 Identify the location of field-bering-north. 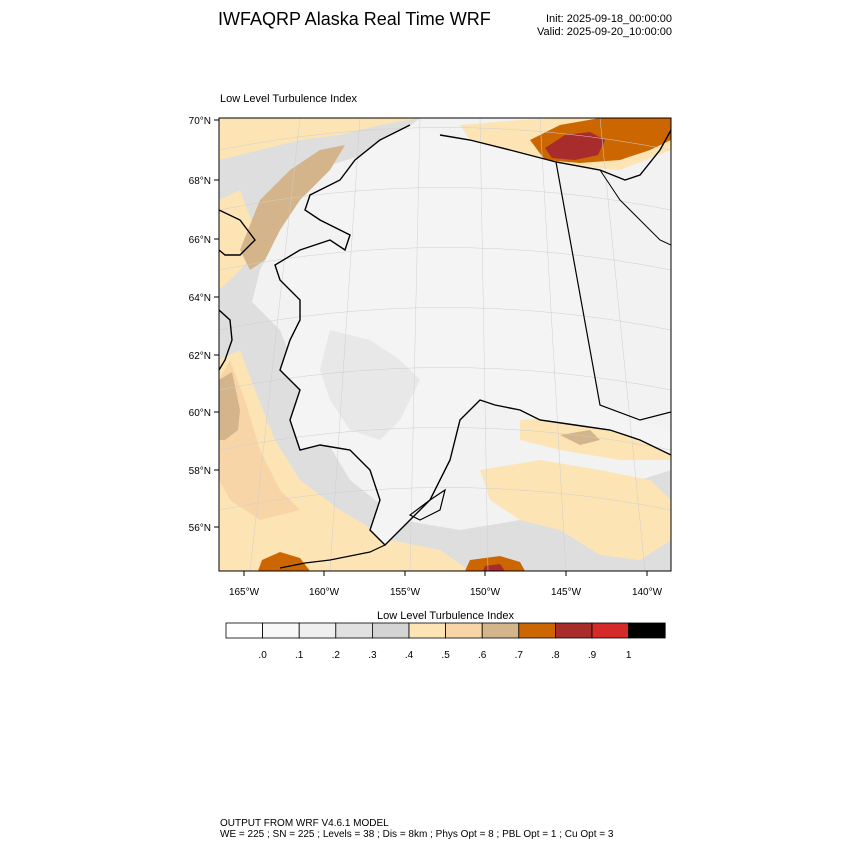
(319, 231).